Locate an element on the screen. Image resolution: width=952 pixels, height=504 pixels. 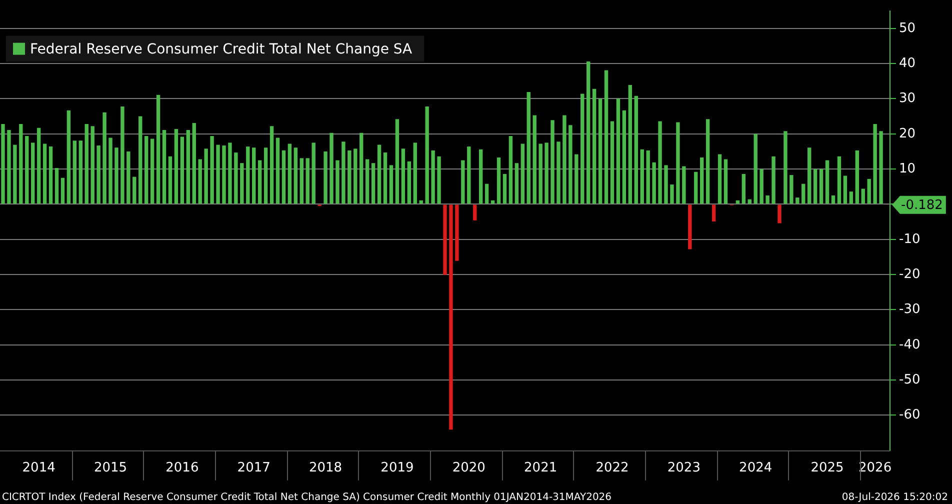
y-tick-label: -30 is located at coordinates (909, 310).